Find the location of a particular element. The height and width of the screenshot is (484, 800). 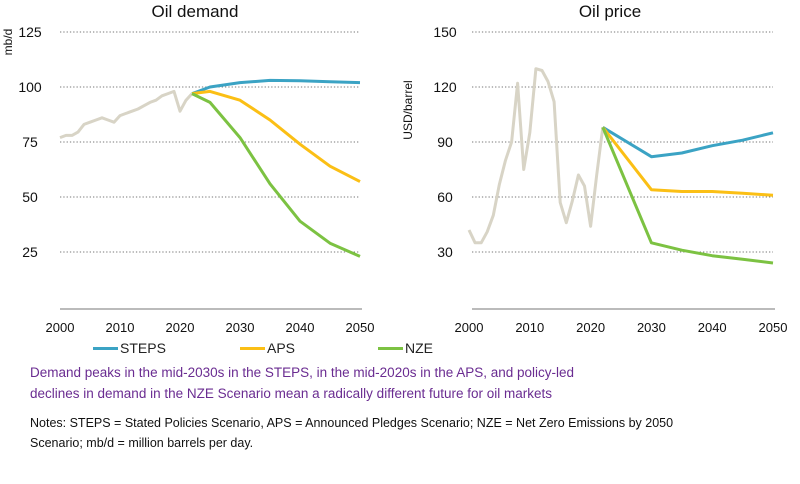

chart-title: Oil price is located at coordinates (610, 11).